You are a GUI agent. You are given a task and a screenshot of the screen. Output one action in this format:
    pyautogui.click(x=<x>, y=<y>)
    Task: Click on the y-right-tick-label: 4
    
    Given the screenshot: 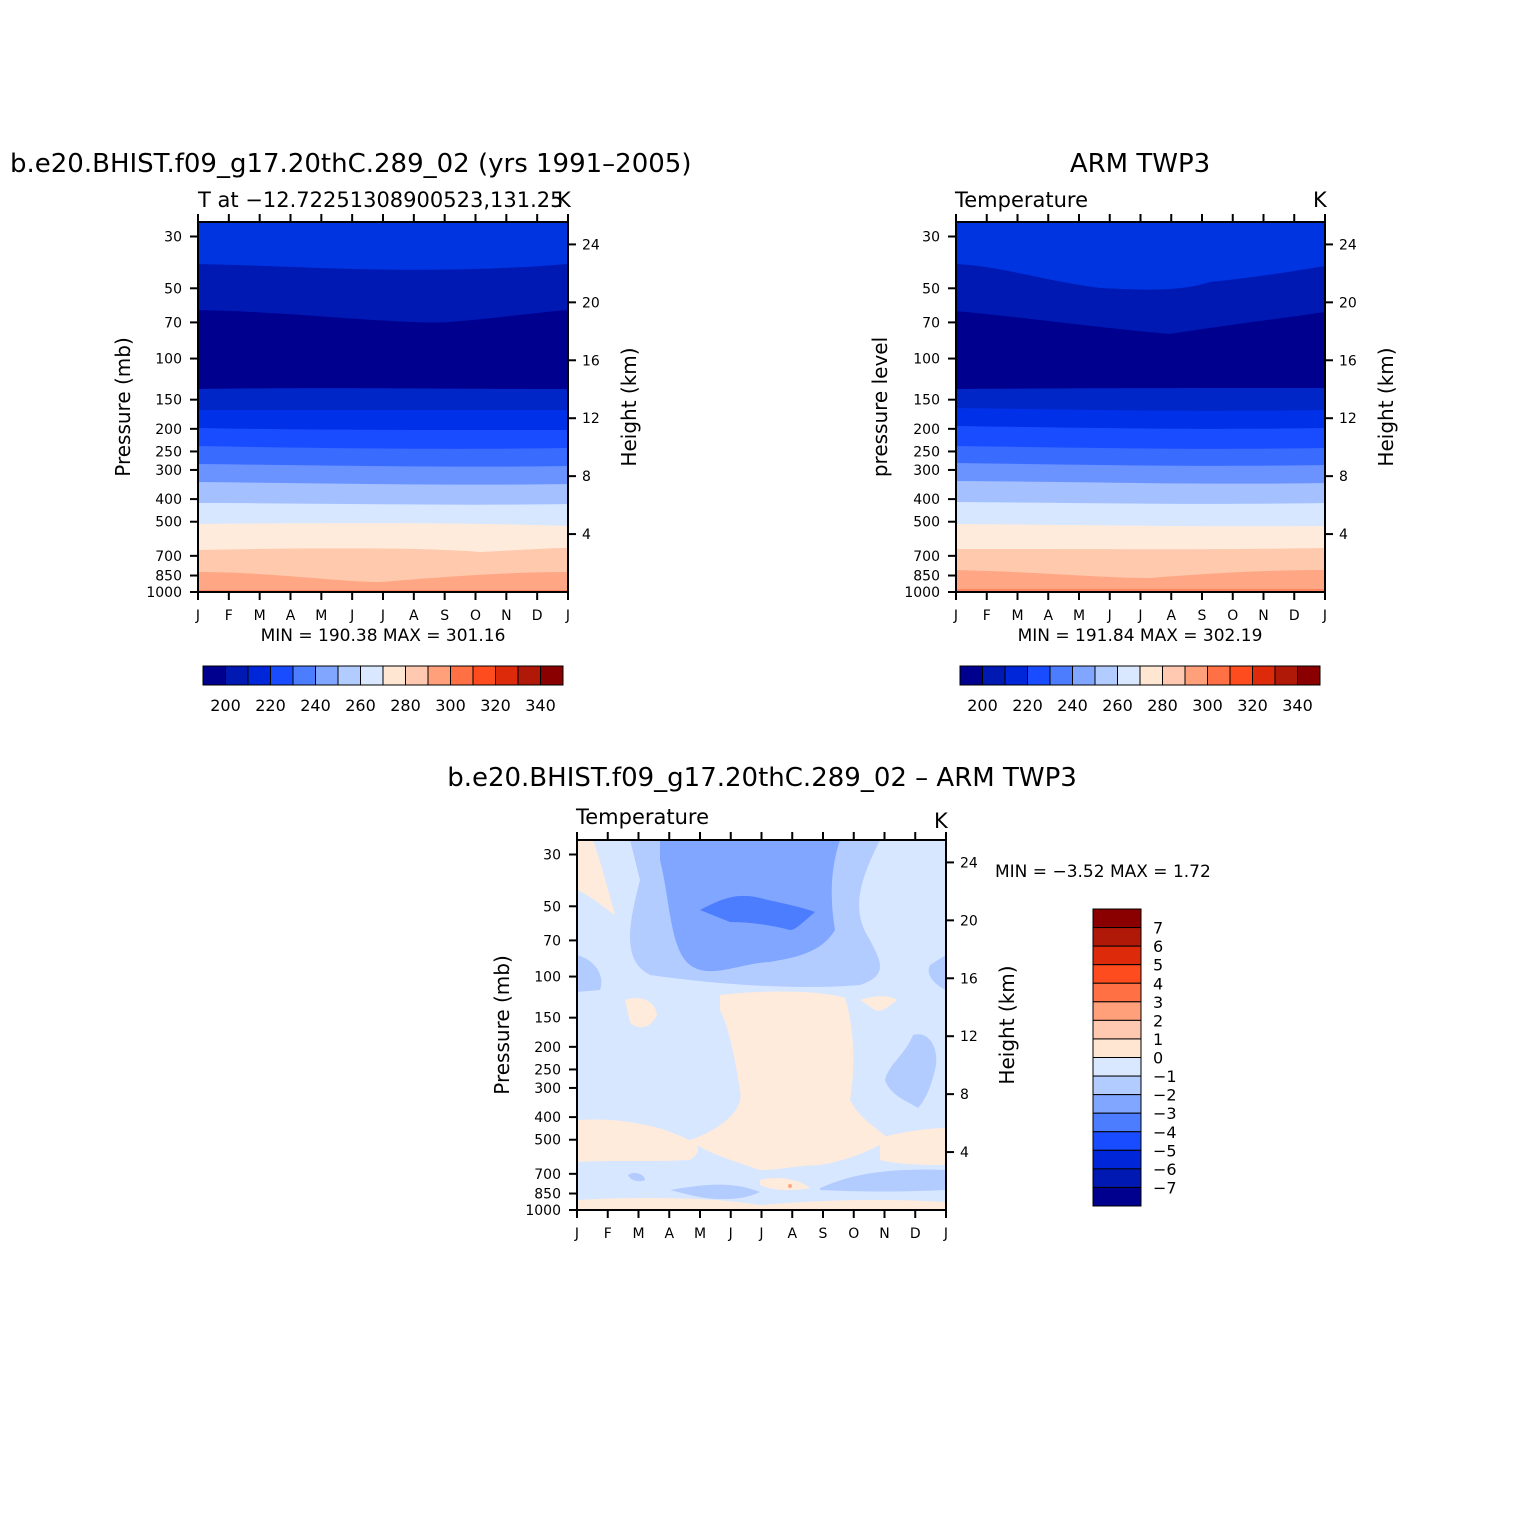 What is the action you would take?
    pyautogui.click(x=1343, y=535)
    